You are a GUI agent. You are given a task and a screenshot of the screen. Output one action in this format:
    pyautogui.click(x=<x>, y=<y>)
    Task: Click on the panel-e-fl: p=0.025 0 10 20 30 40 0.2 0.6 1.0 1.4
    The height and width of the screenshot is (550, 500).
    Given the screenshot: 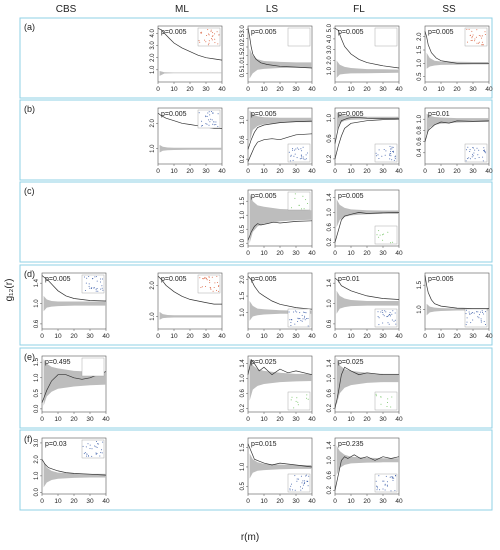 What is the action you would take?
    pyautogui.click(x=365, y=389)
    